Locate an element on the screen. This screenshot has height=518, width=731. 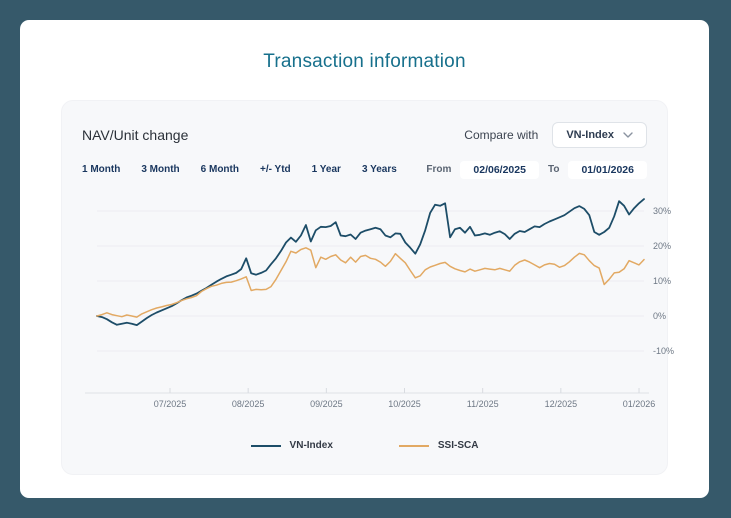
y-axis-label: 20% is located at coordinates (662, 246).